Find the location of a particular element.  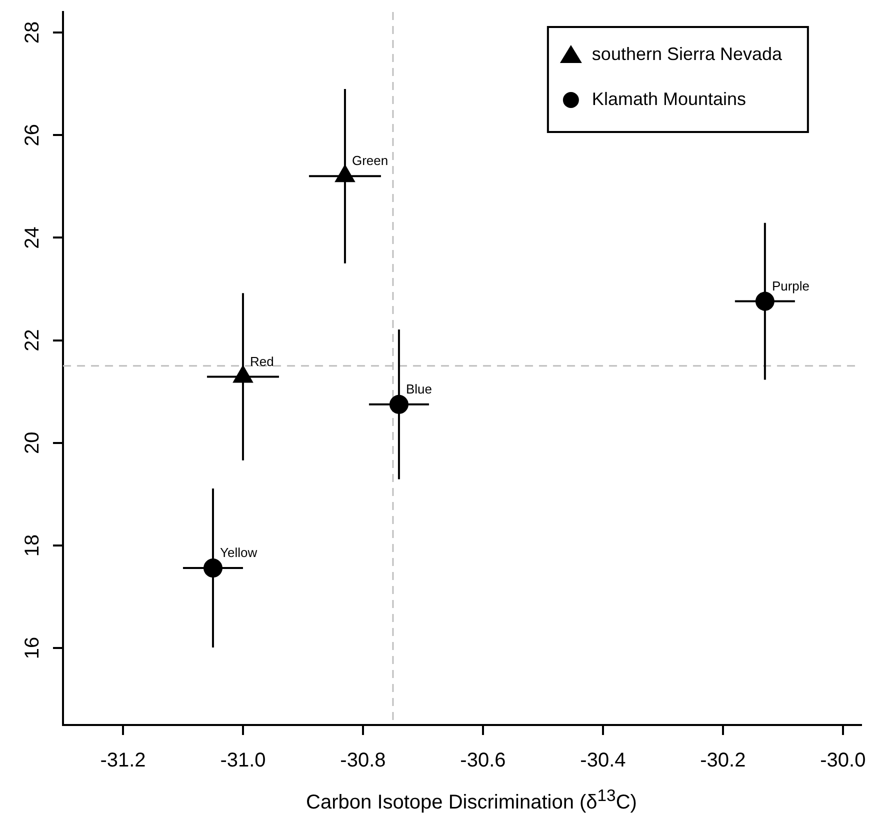

y-tick-label: 24 is located at coordinates (33, 237).